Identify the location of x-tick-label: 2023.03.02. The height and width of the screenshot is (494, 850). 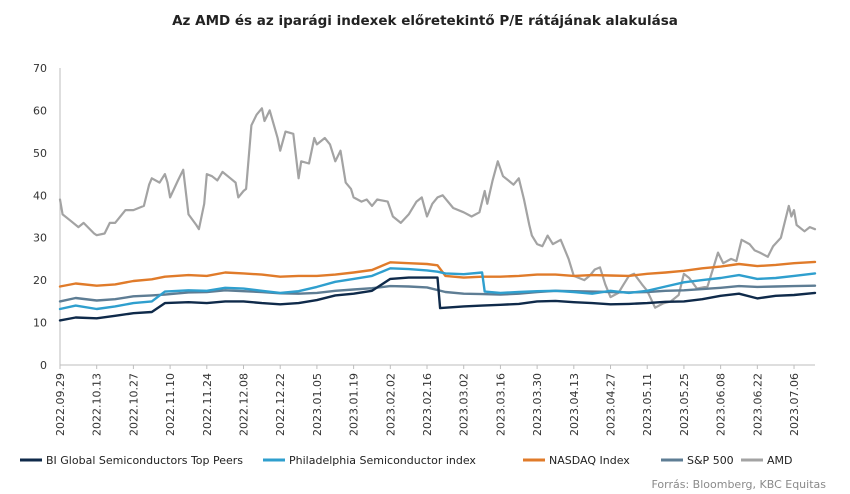
(464, 404).